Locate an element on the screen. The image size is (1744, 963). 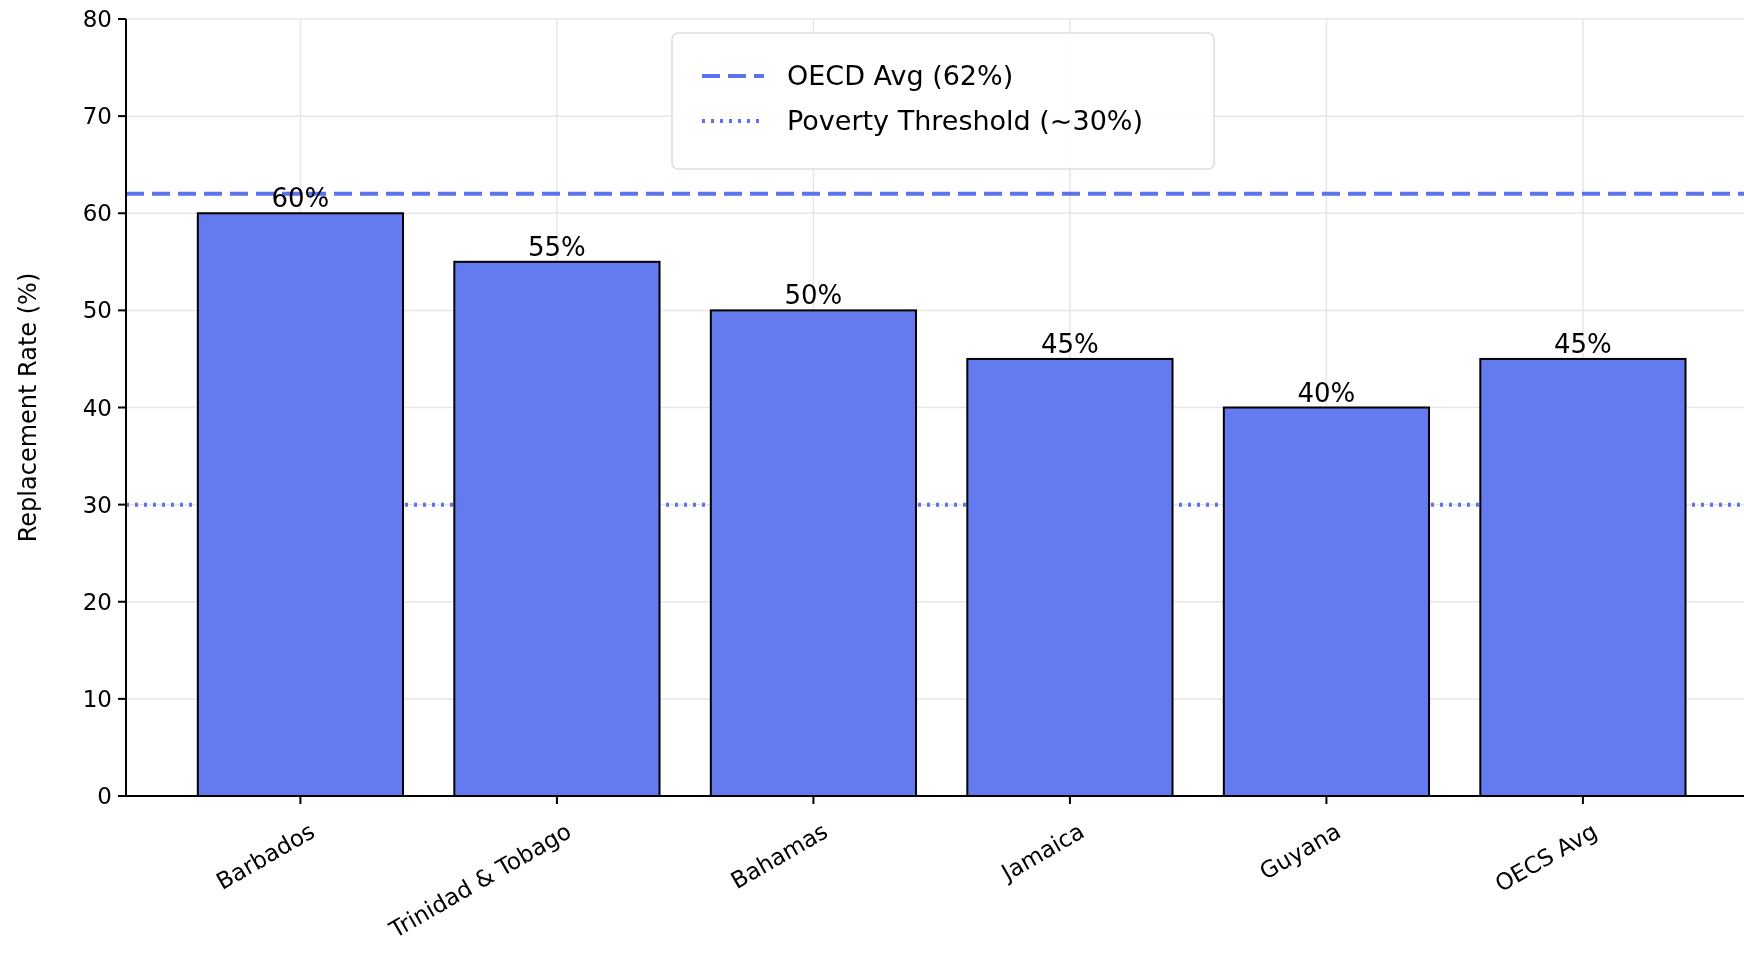
y-tick-label: 40 is located at coordinates (97, 407).